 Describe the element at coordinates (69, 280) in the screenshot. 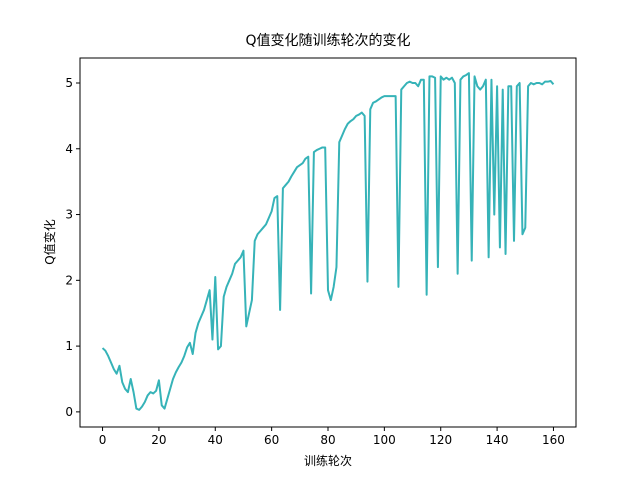

I see `y-tick-label: 2` at that location.